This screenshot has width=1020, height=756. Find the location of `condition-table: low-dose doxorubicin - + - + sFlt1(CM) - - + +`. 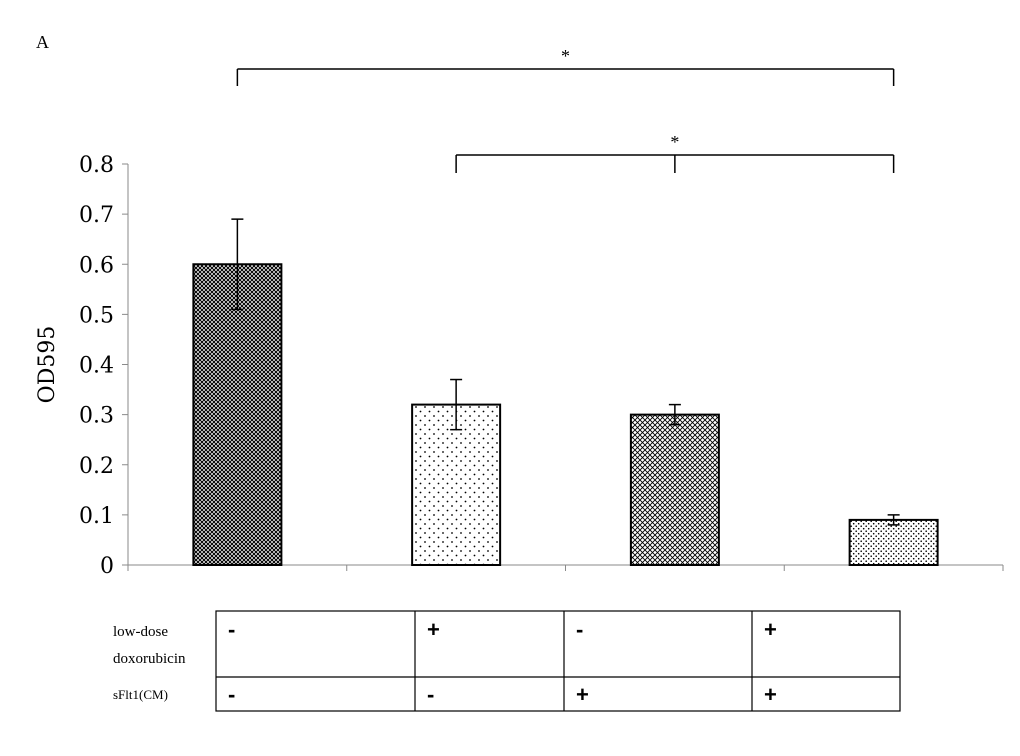

condition-table: low-dose doxorubicin - + - + sFlt1(CM) - - + + is located at coordinates (507, 661).